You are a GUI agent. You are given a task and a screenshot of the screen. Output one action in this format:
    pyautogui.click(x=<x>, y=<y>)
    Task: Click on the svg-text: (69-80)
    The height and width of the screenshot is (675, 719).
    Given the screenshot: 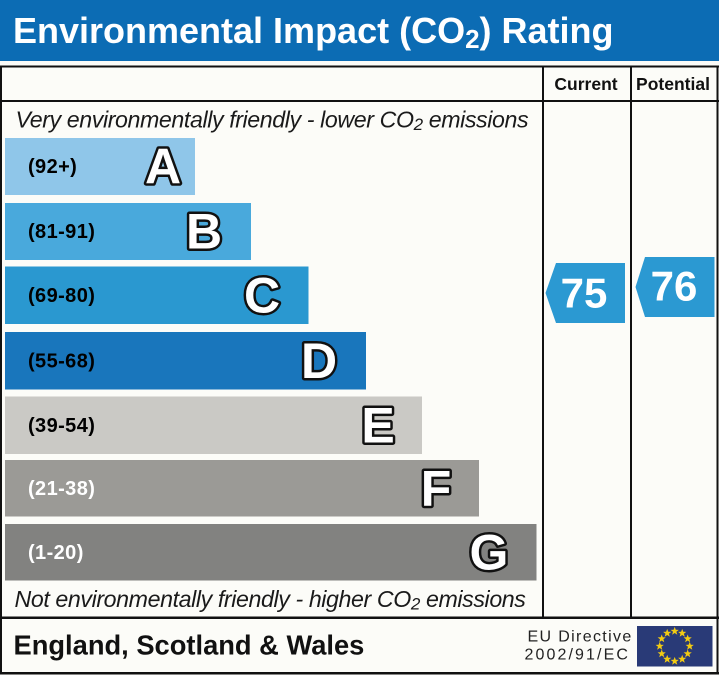 What is the action you would take?
    pyautogui.click(x=61, y=296)
    